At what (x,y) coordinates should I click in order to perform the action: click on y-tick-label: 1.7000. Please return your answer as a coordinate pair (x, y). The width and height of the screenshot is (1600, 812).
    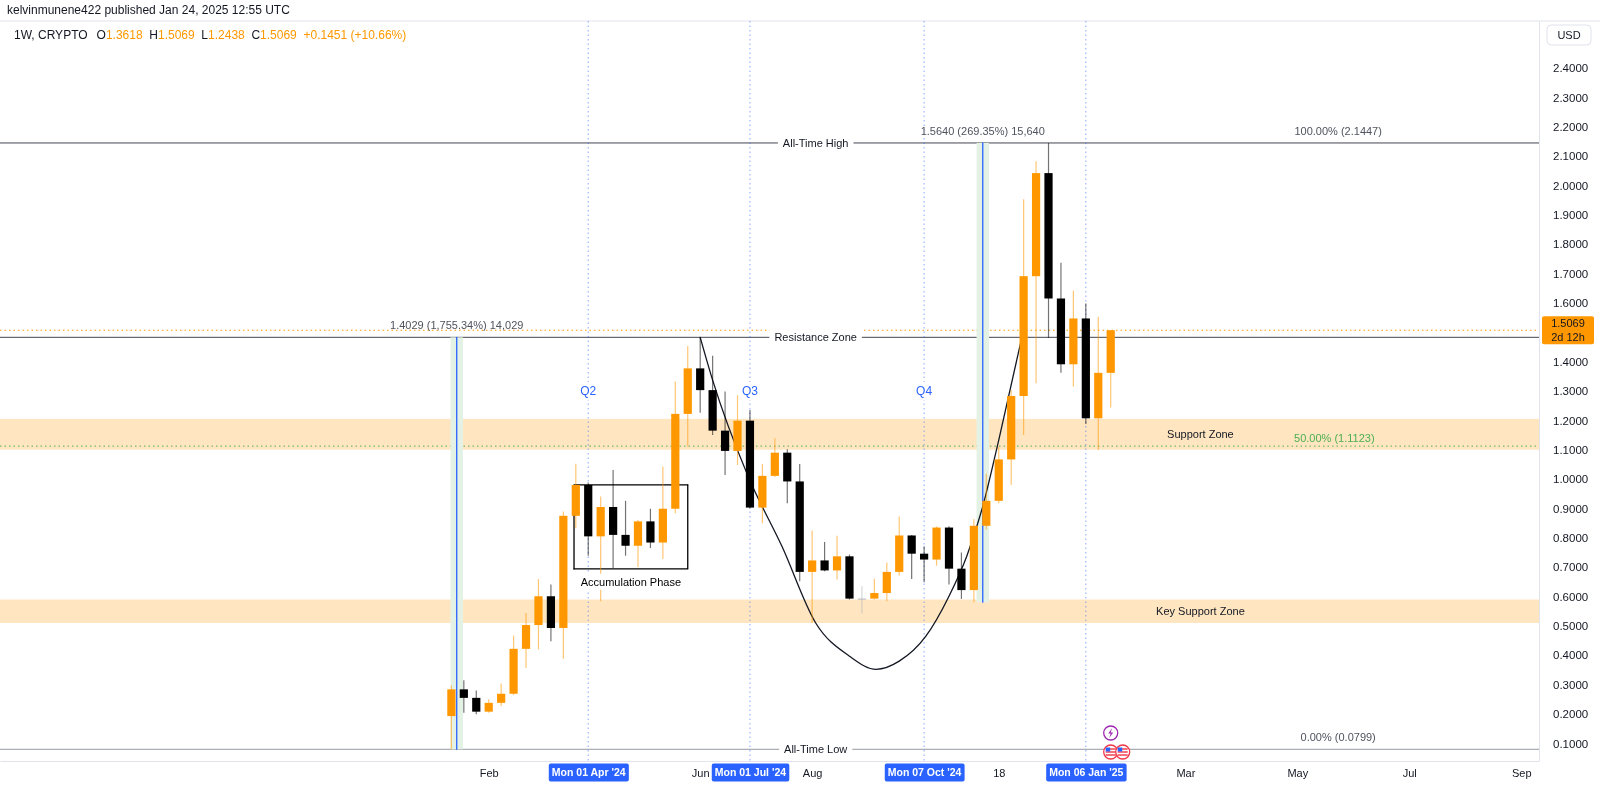
    Looking at the image, I should click on (1571, 273).